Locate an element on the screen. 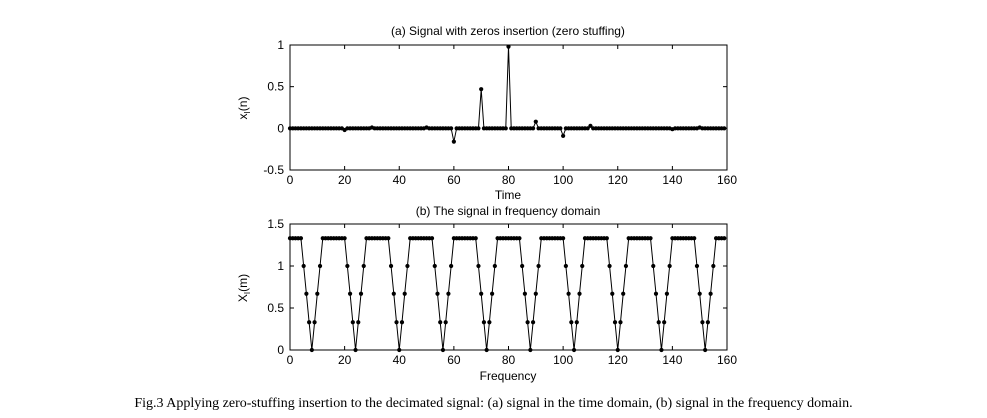 The image size is (987, 418). y-axis-label-main: x is located at coordinates (243, 116).